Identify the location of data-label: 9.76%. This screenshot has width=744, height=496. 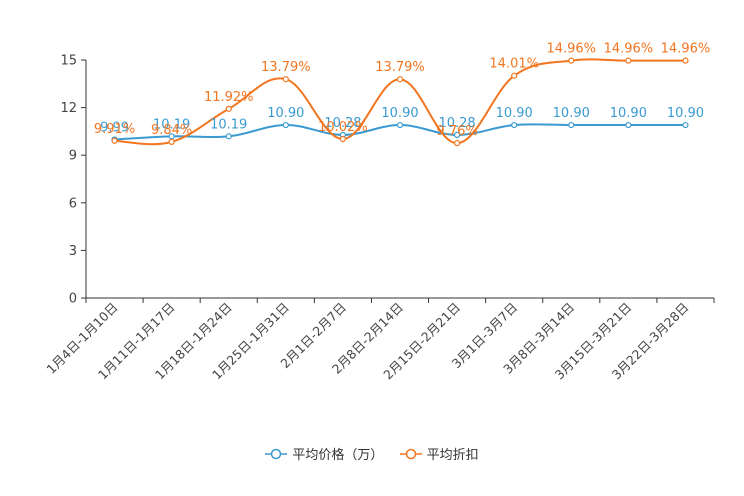
(456, 131).